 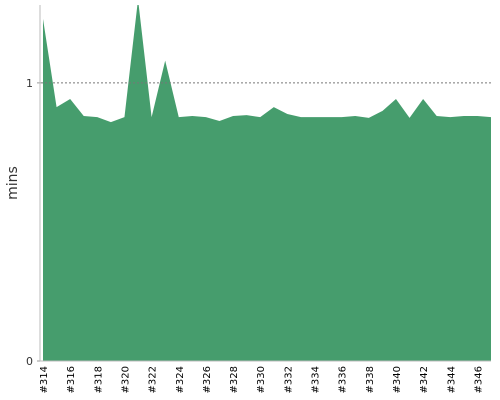 I want to click on x-tick-label: #344, so click(x=451, y=379).